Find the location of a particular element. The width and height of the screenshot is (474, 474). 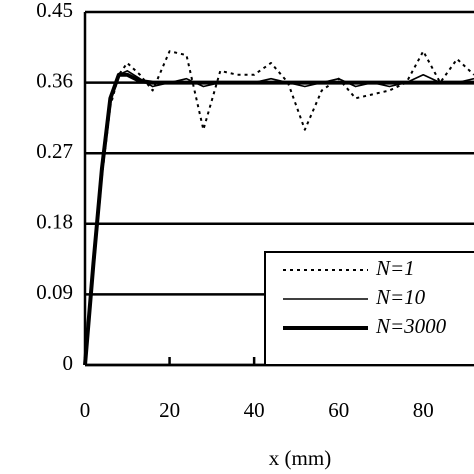

x-tick-label: 80 is located at coordinates (423, 410).